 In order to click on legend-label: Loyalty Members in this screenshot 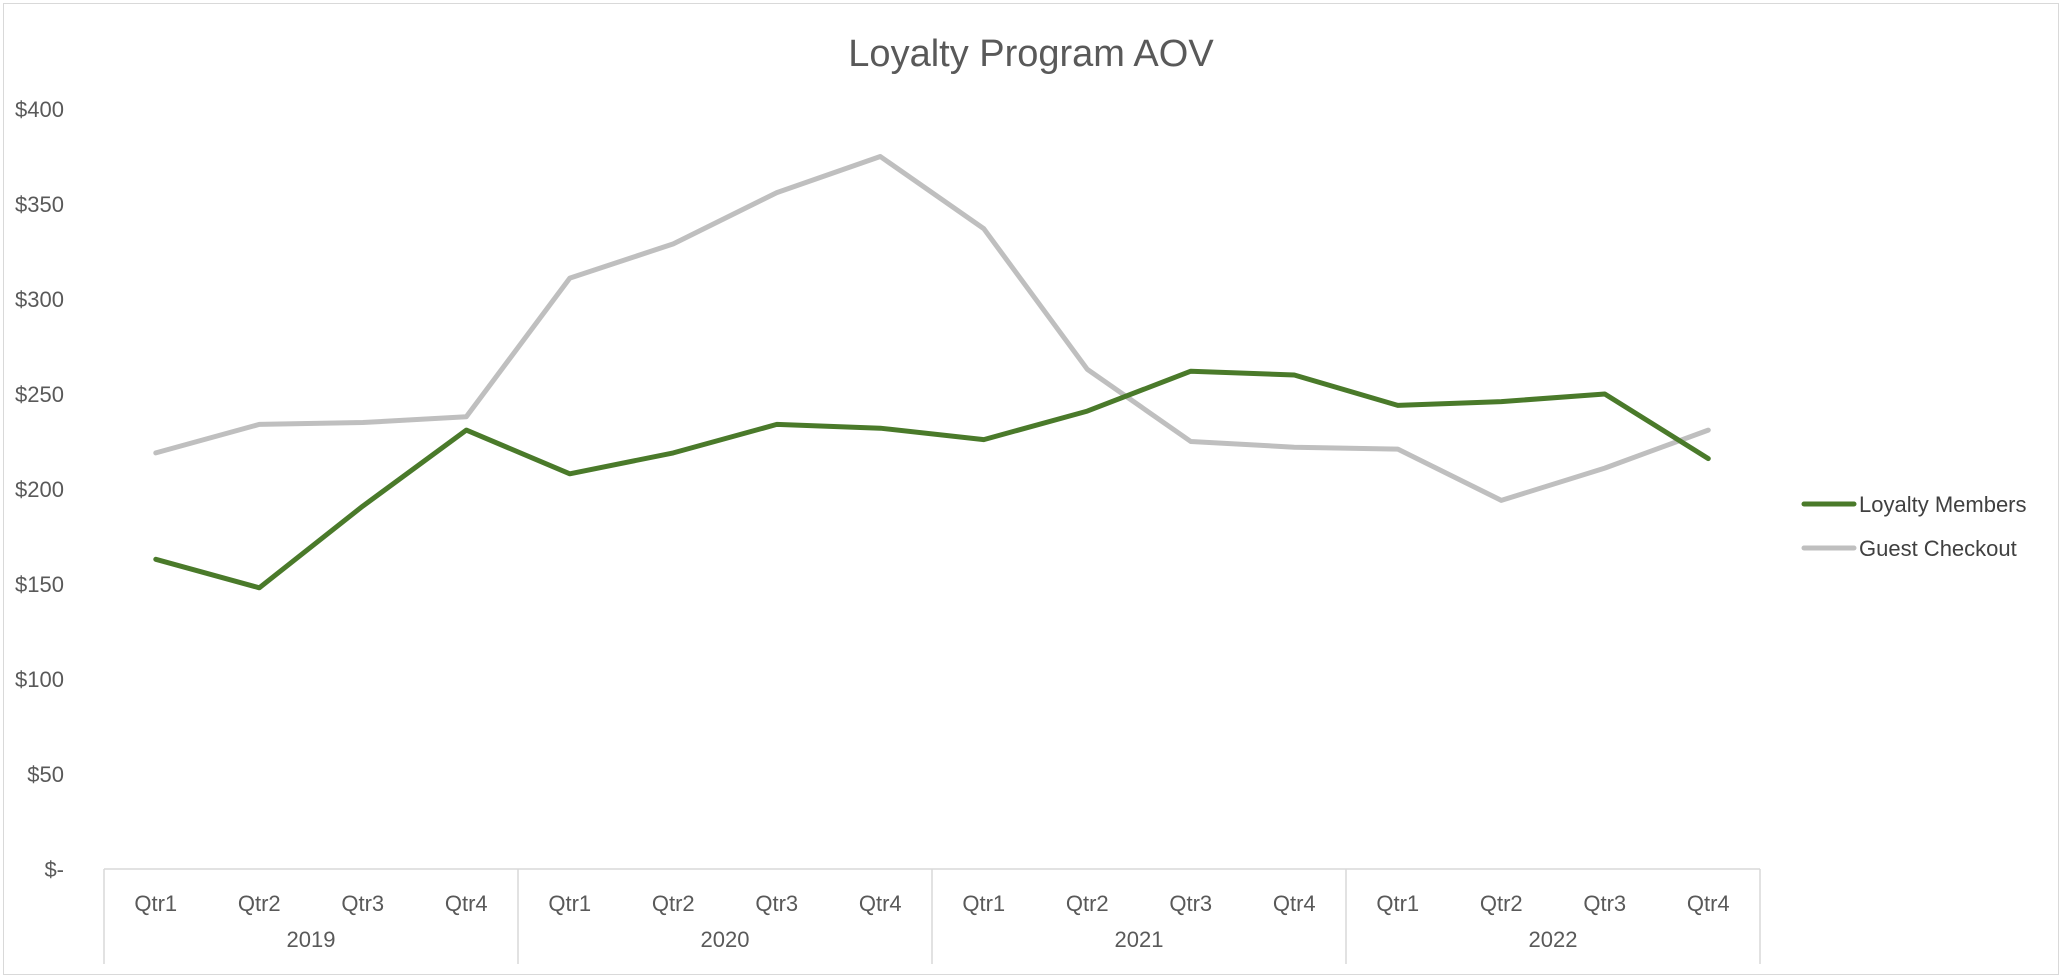, I will do `click(1943, 504)`.